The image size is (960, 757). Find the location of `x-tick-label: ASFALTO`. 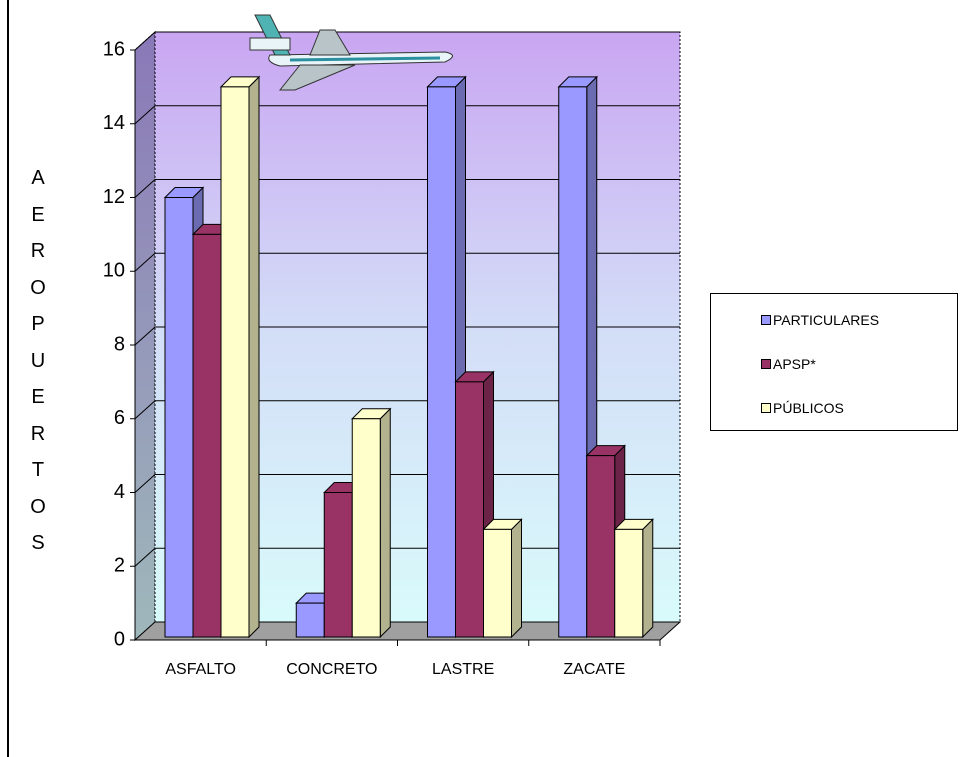

x-tick-label: ASFALTO is located at coordinates (200, 669).